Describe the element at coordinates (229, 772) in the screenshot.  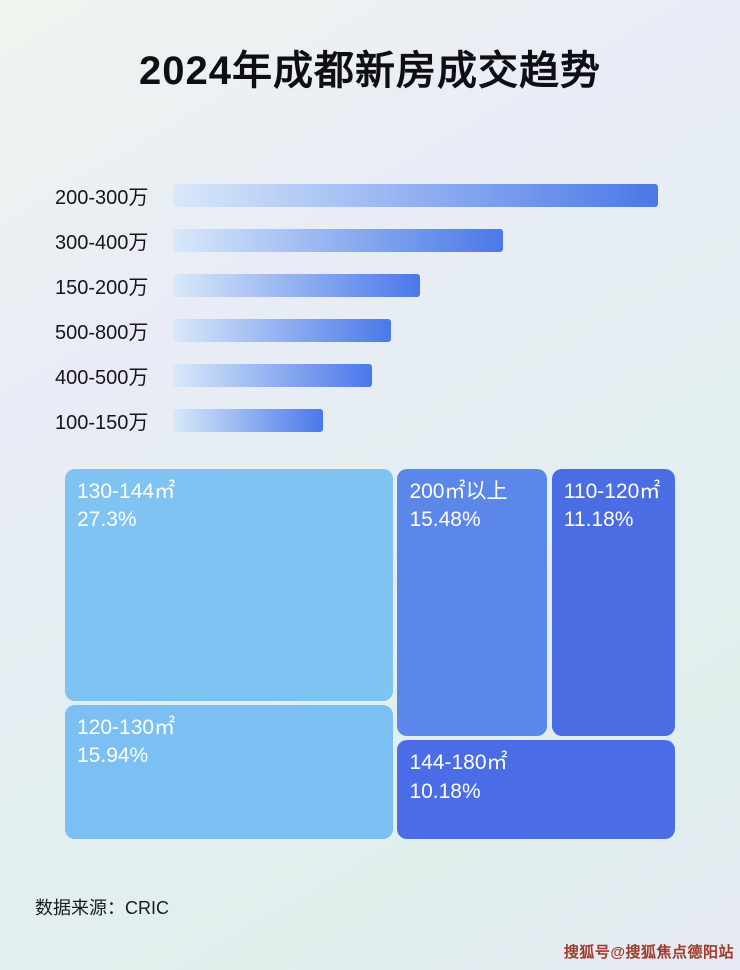
I see `treemap-block: 120-130㎡ 15.94%` at that location.